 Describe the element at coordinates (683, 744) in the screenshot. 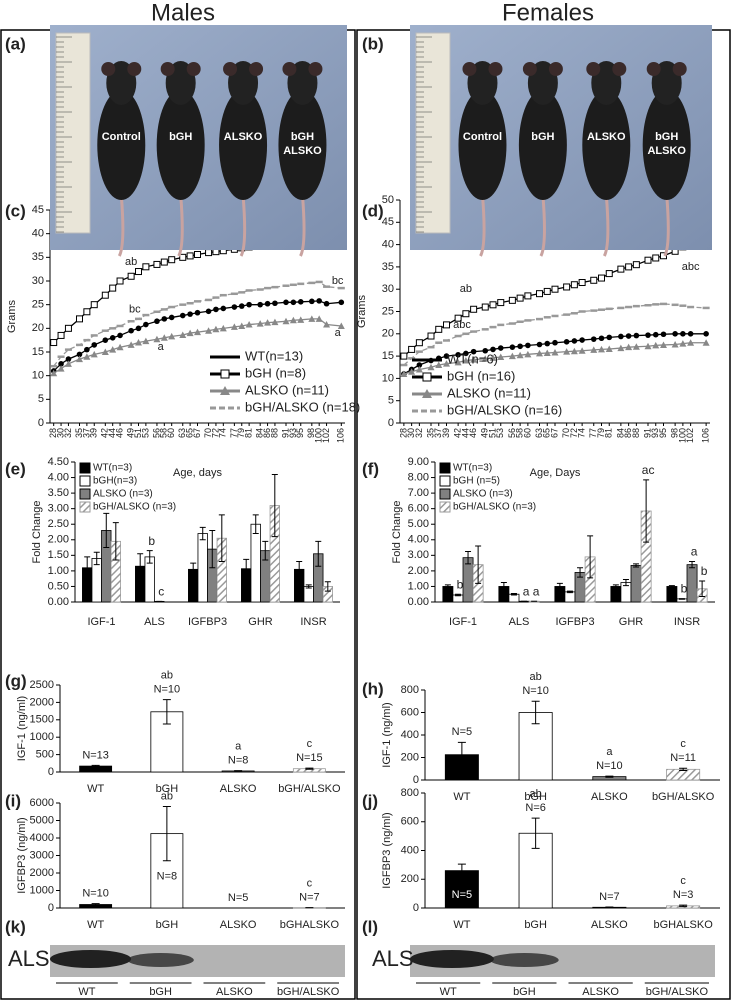

I see `significance-letter: c` at that location.